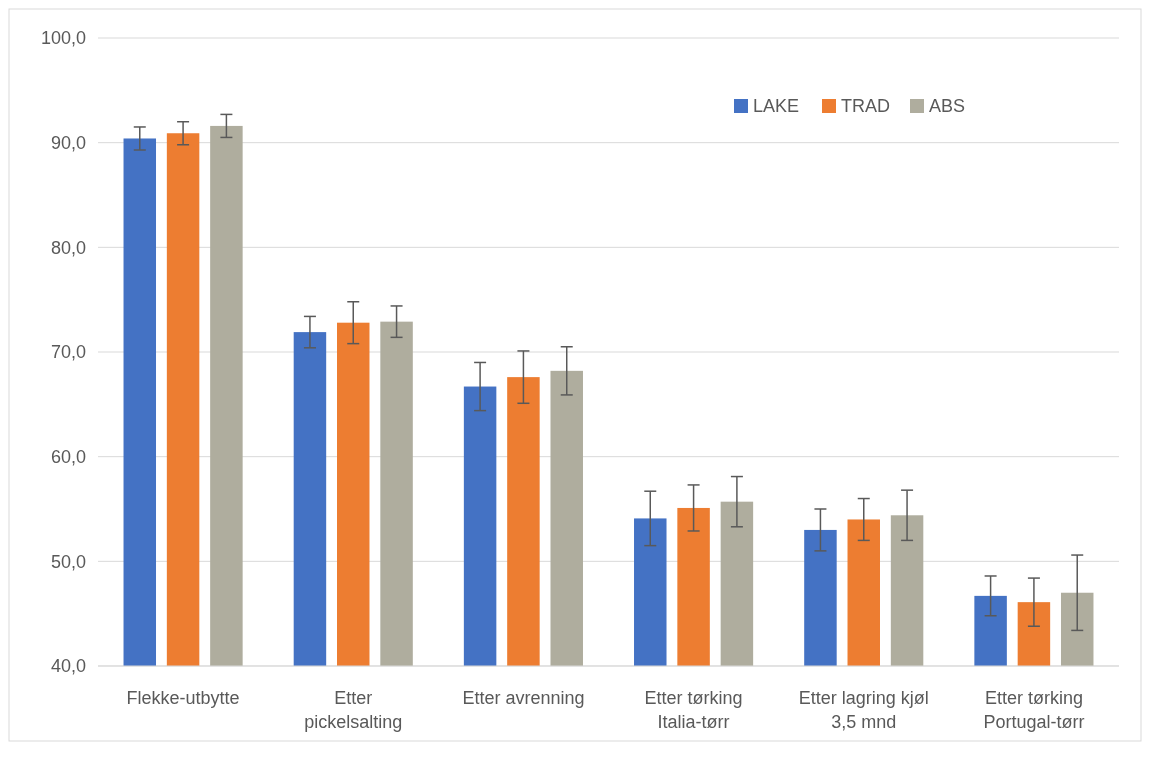 The height and width of the screenshot is (760, 1162). What do you see at coordinates (353, 710) in the screenshot?
I see `x-tick-label: Etter pickelsalting` at bounding box center [353, 710].